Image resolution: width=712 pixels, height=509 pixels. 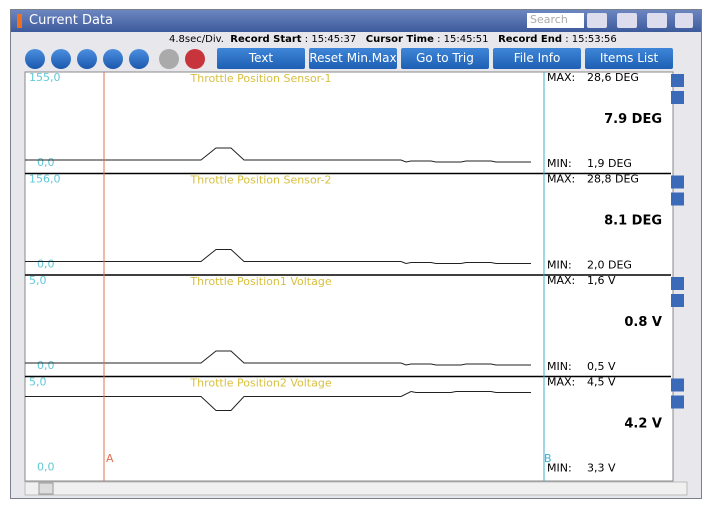 I want to click on current-value: 4.2 V, so click(x=643, y=424).